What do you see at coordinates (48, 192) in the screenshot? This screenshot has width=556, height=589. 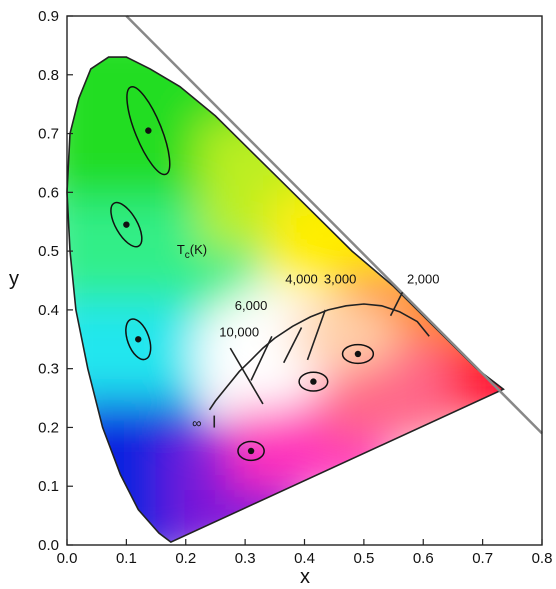 I see `y-tick-label-6: 0.6` at bounding box center [48, 192].